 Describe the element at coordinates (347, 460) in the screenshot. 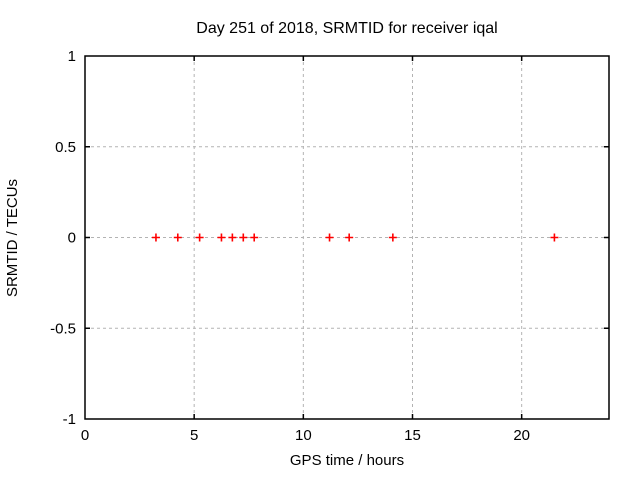

I see `x-axis-label: GPS time / hours` at that location.